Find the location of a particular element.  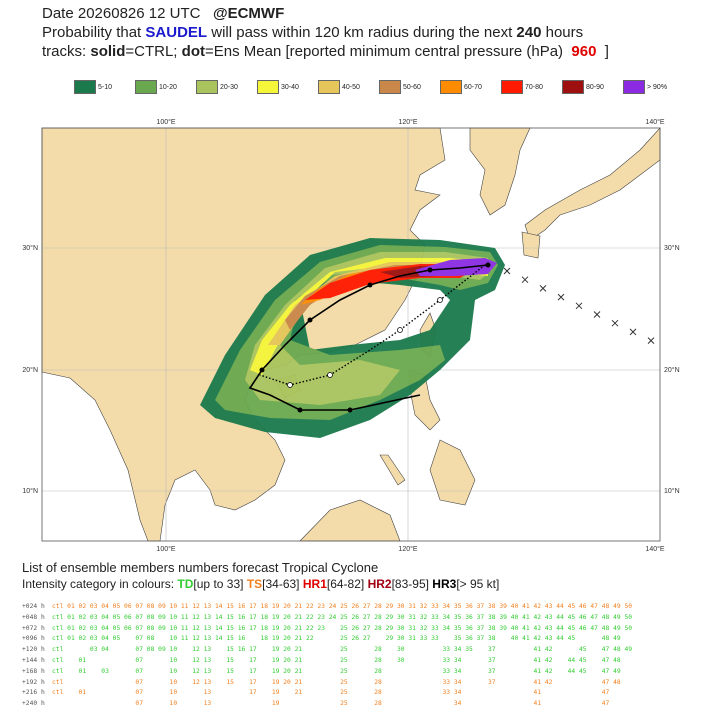

lead-time: +240 h is located at coordinates (33, 704).